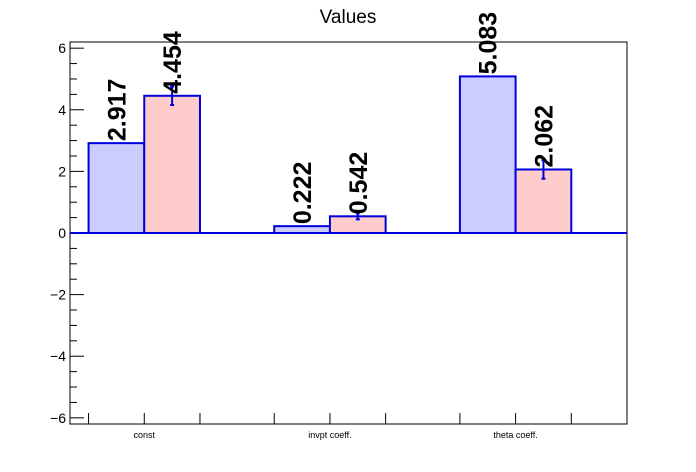 This screenshot has width=696, height=472. Describe the element at coordinates (145, 435) in the screenshot. I see `x-category-label: const` at that location.